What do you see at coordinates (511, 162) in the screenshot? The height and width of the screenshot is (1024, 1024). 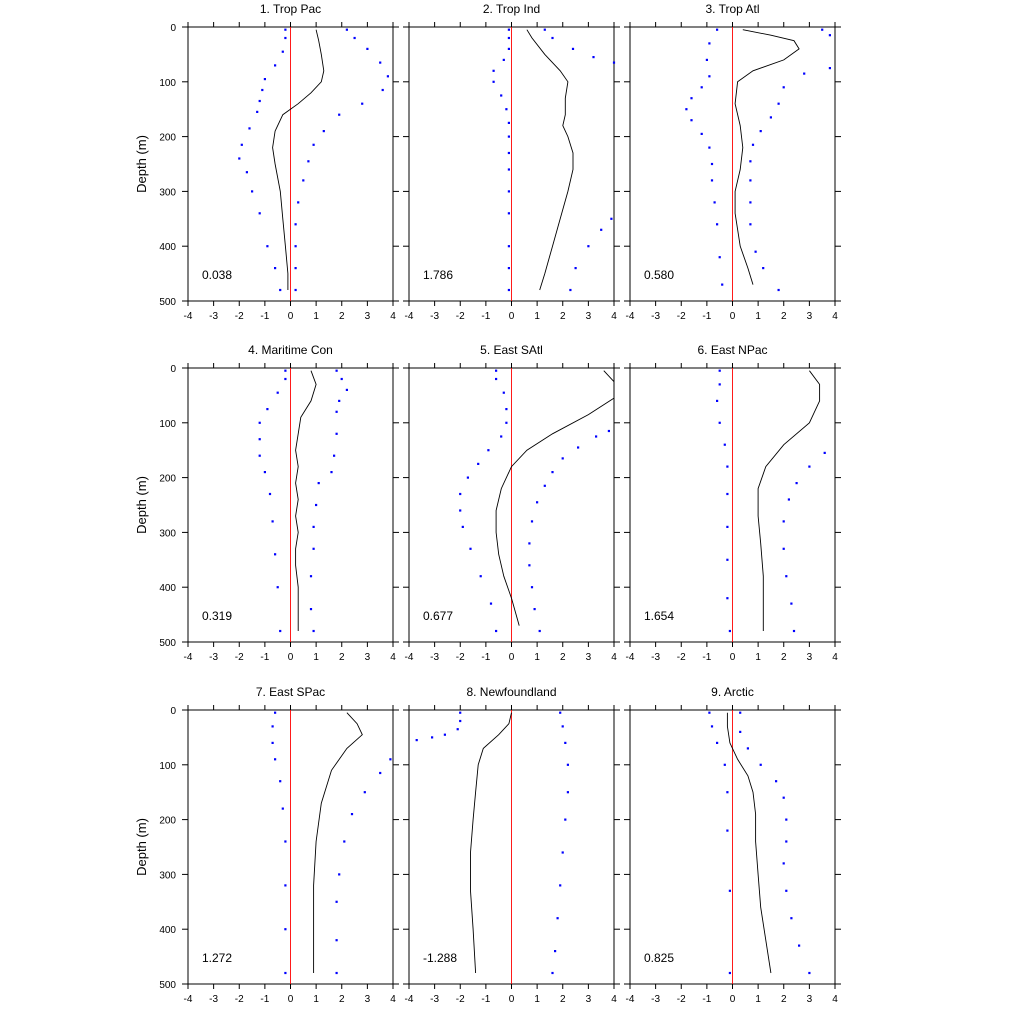 I see `panel-2: 2. Trop Ind -4 -3 -2 -1 0 1 2 3 4 1.786` at bounding box center [511, 162].